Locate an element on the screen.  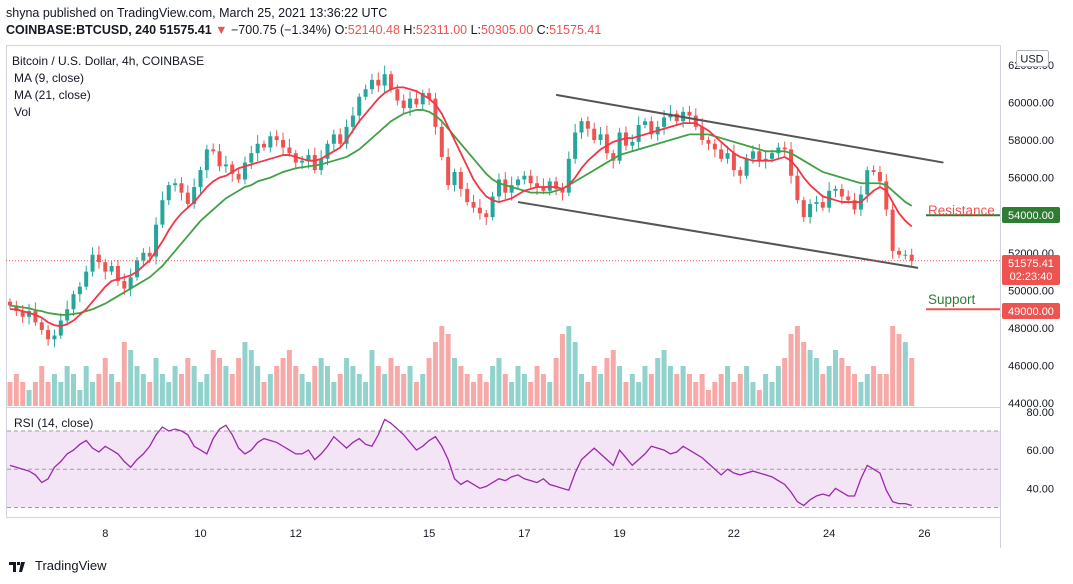
close-label: C: is located at coordinates (543, 30).